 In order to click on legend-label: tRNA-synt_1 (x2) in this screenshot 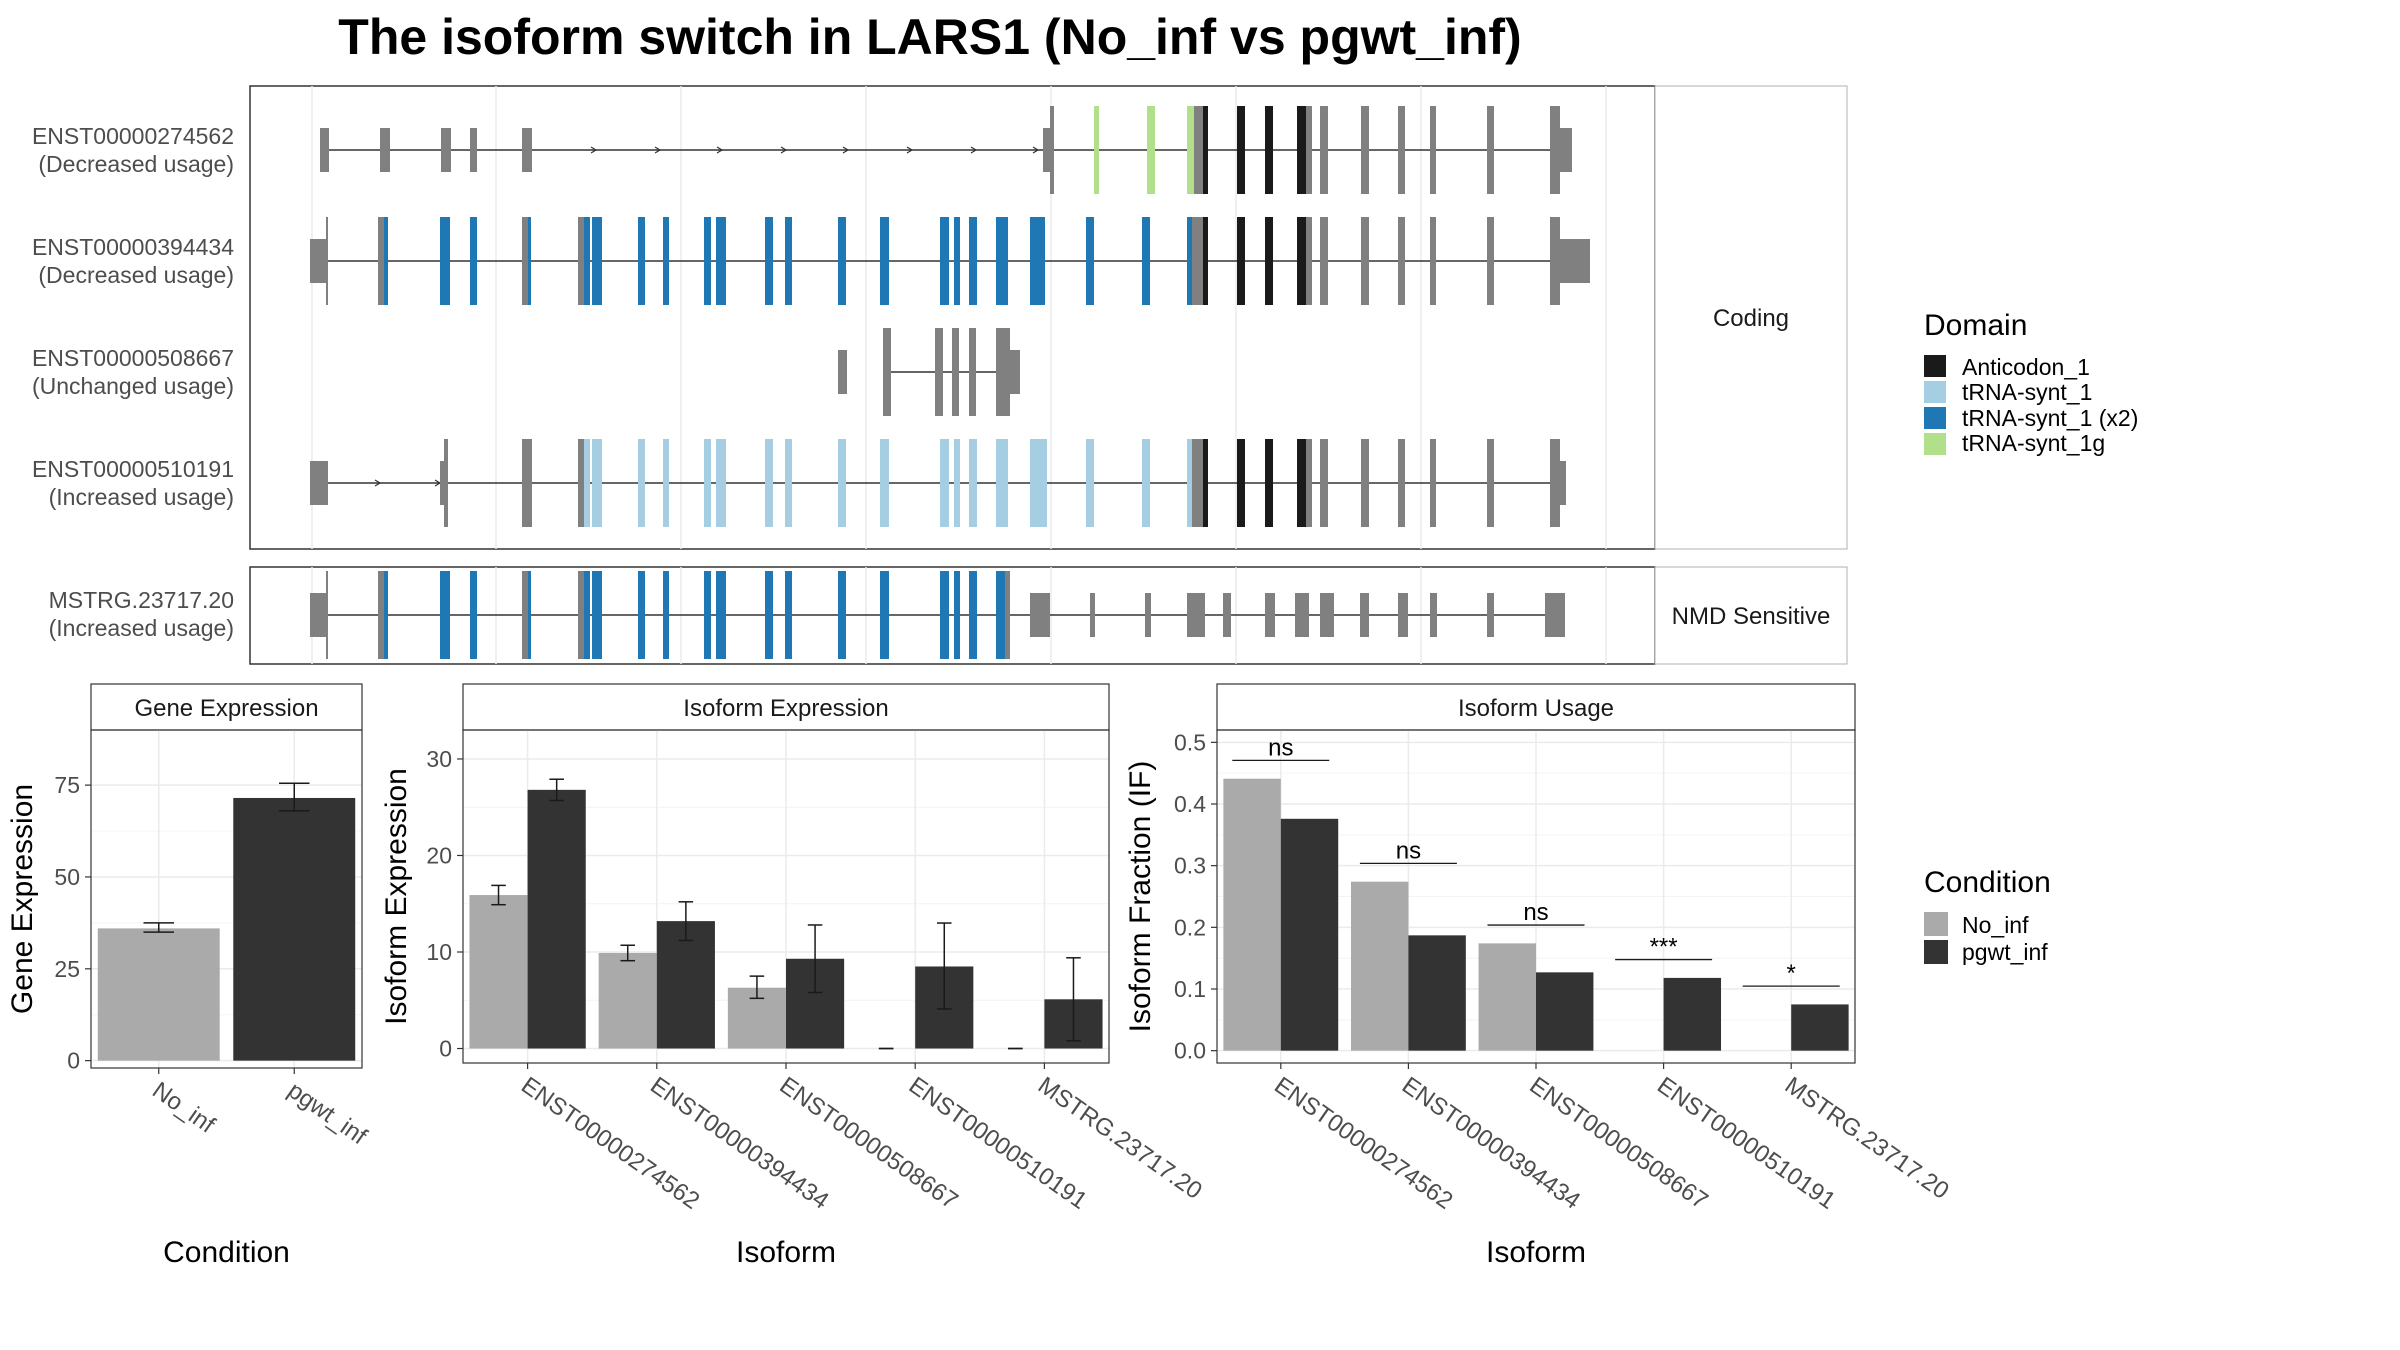, I will do `click(2050, 418)`.